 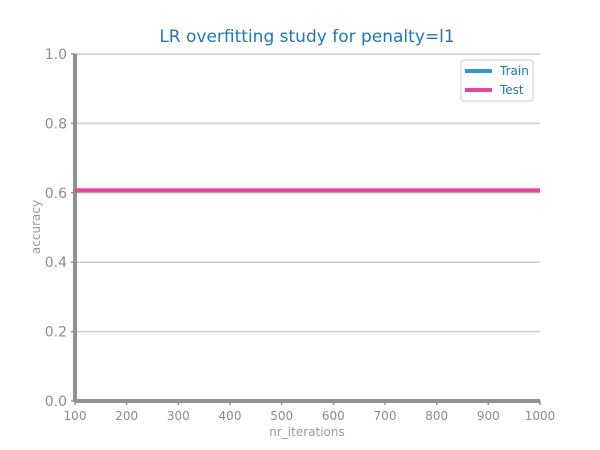 I want to click on y-axis-label: accuracy, so click(x=36, y=227).